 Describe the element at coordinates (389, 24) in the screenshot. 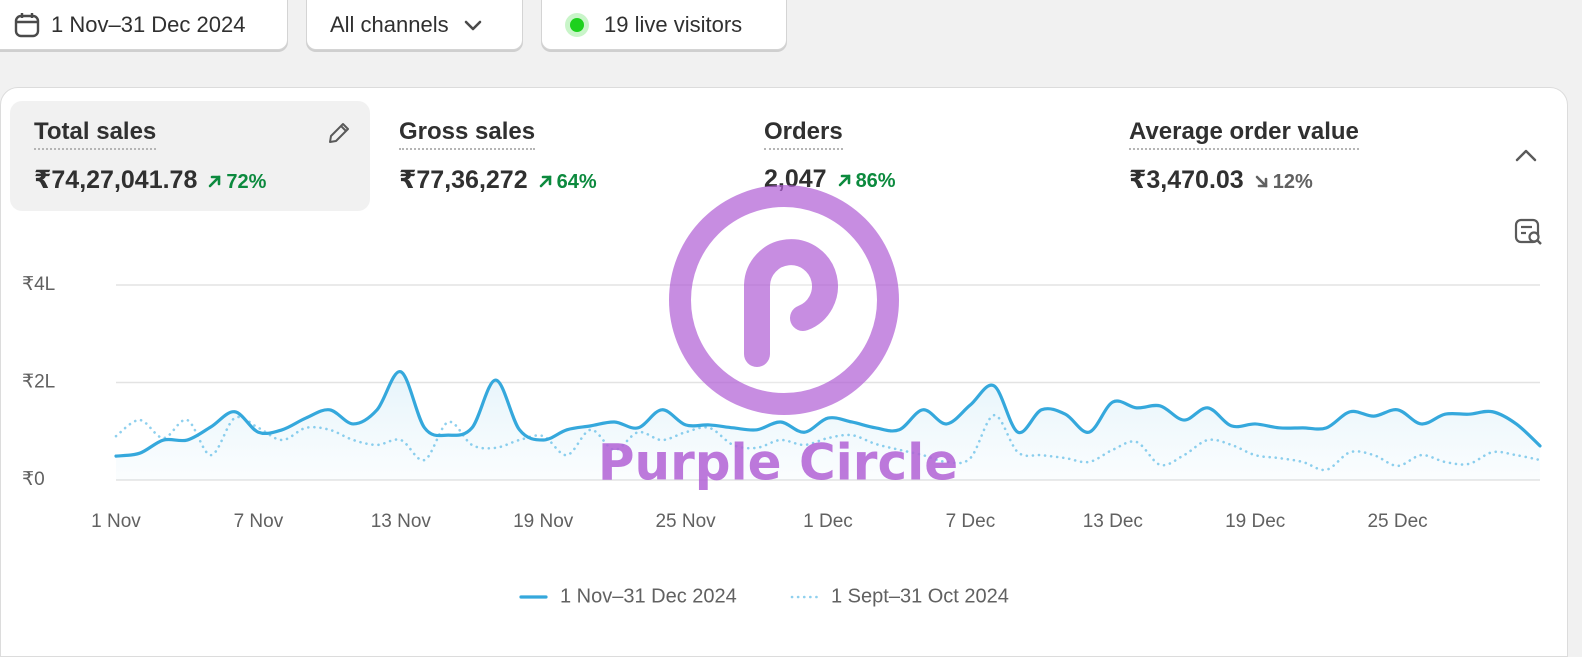

I see `channel: All channels` at that location.